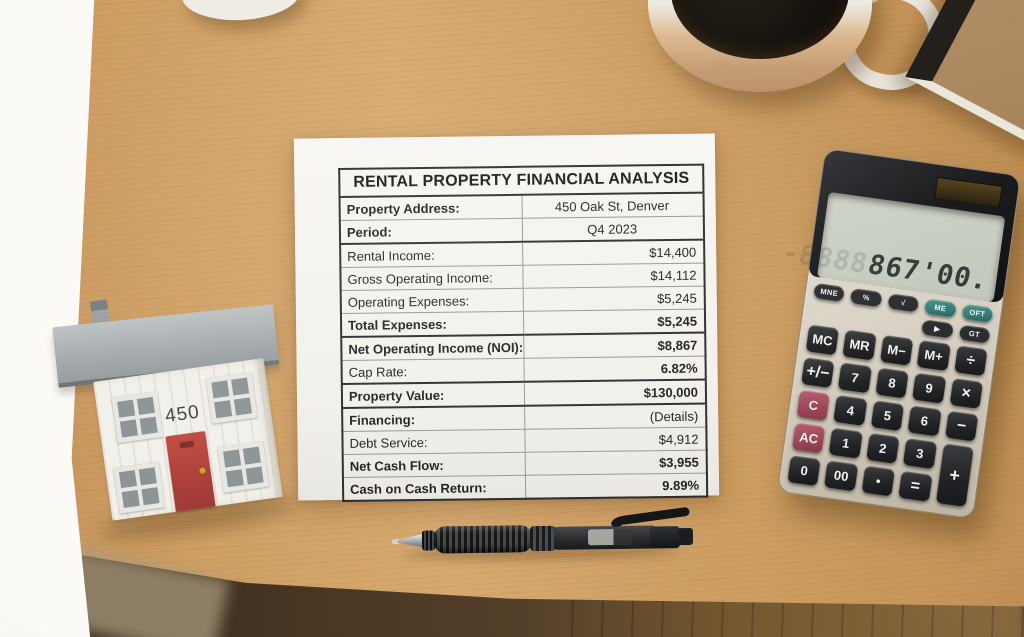 This screenshot has height=637, width=1024. I want to click on row-value: $14,400, so click(613, 252).